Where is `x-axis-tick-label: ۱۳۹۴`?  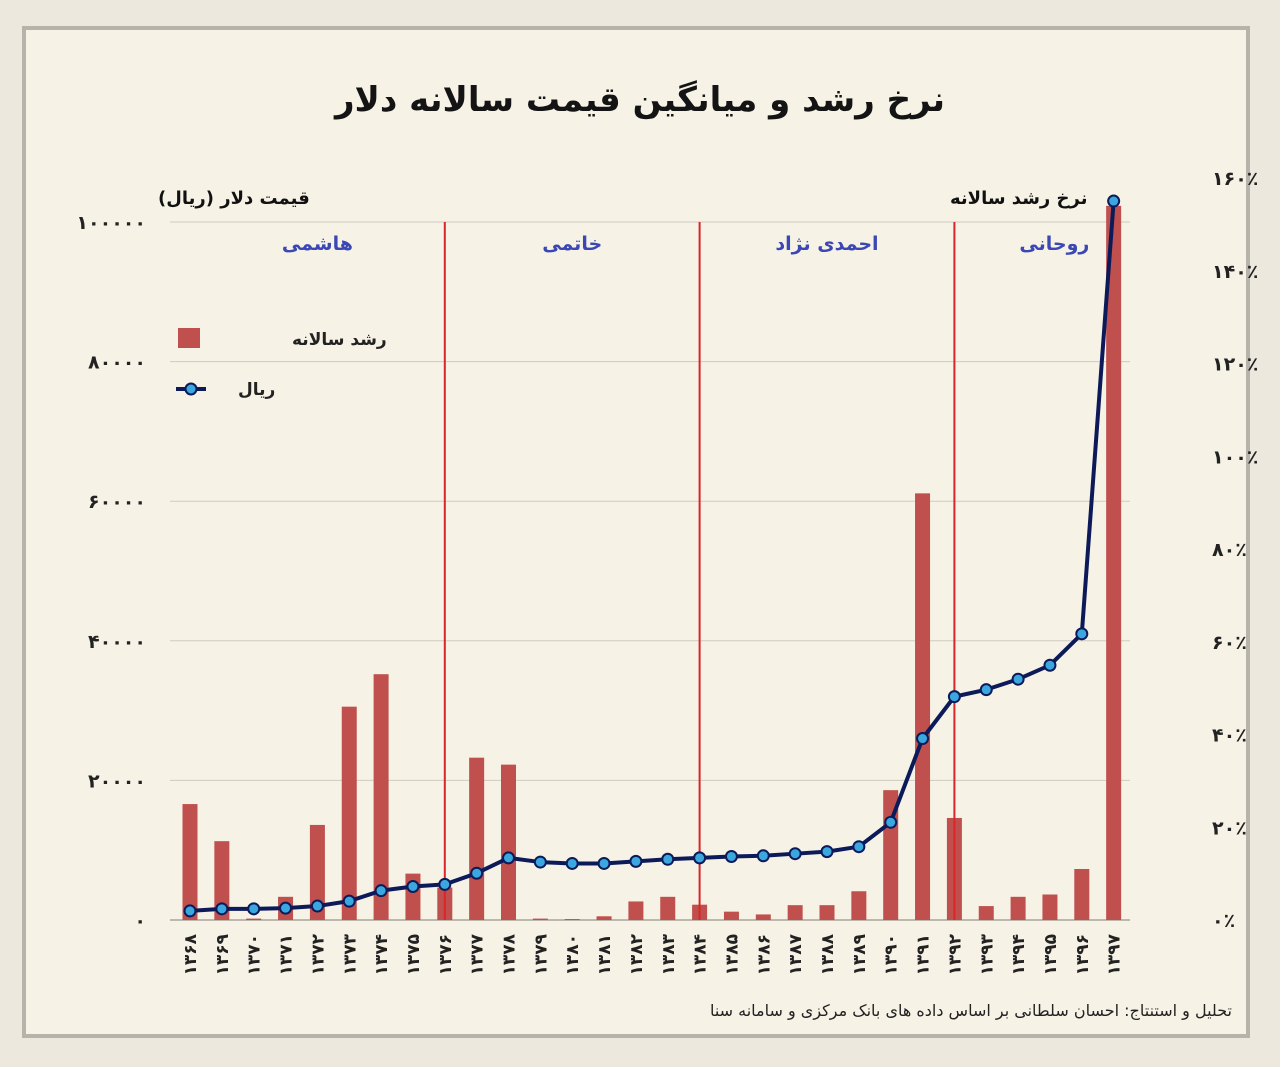 x-axis-tick-label: ۱۳۹۴ is located at coordinates (1019, 955).